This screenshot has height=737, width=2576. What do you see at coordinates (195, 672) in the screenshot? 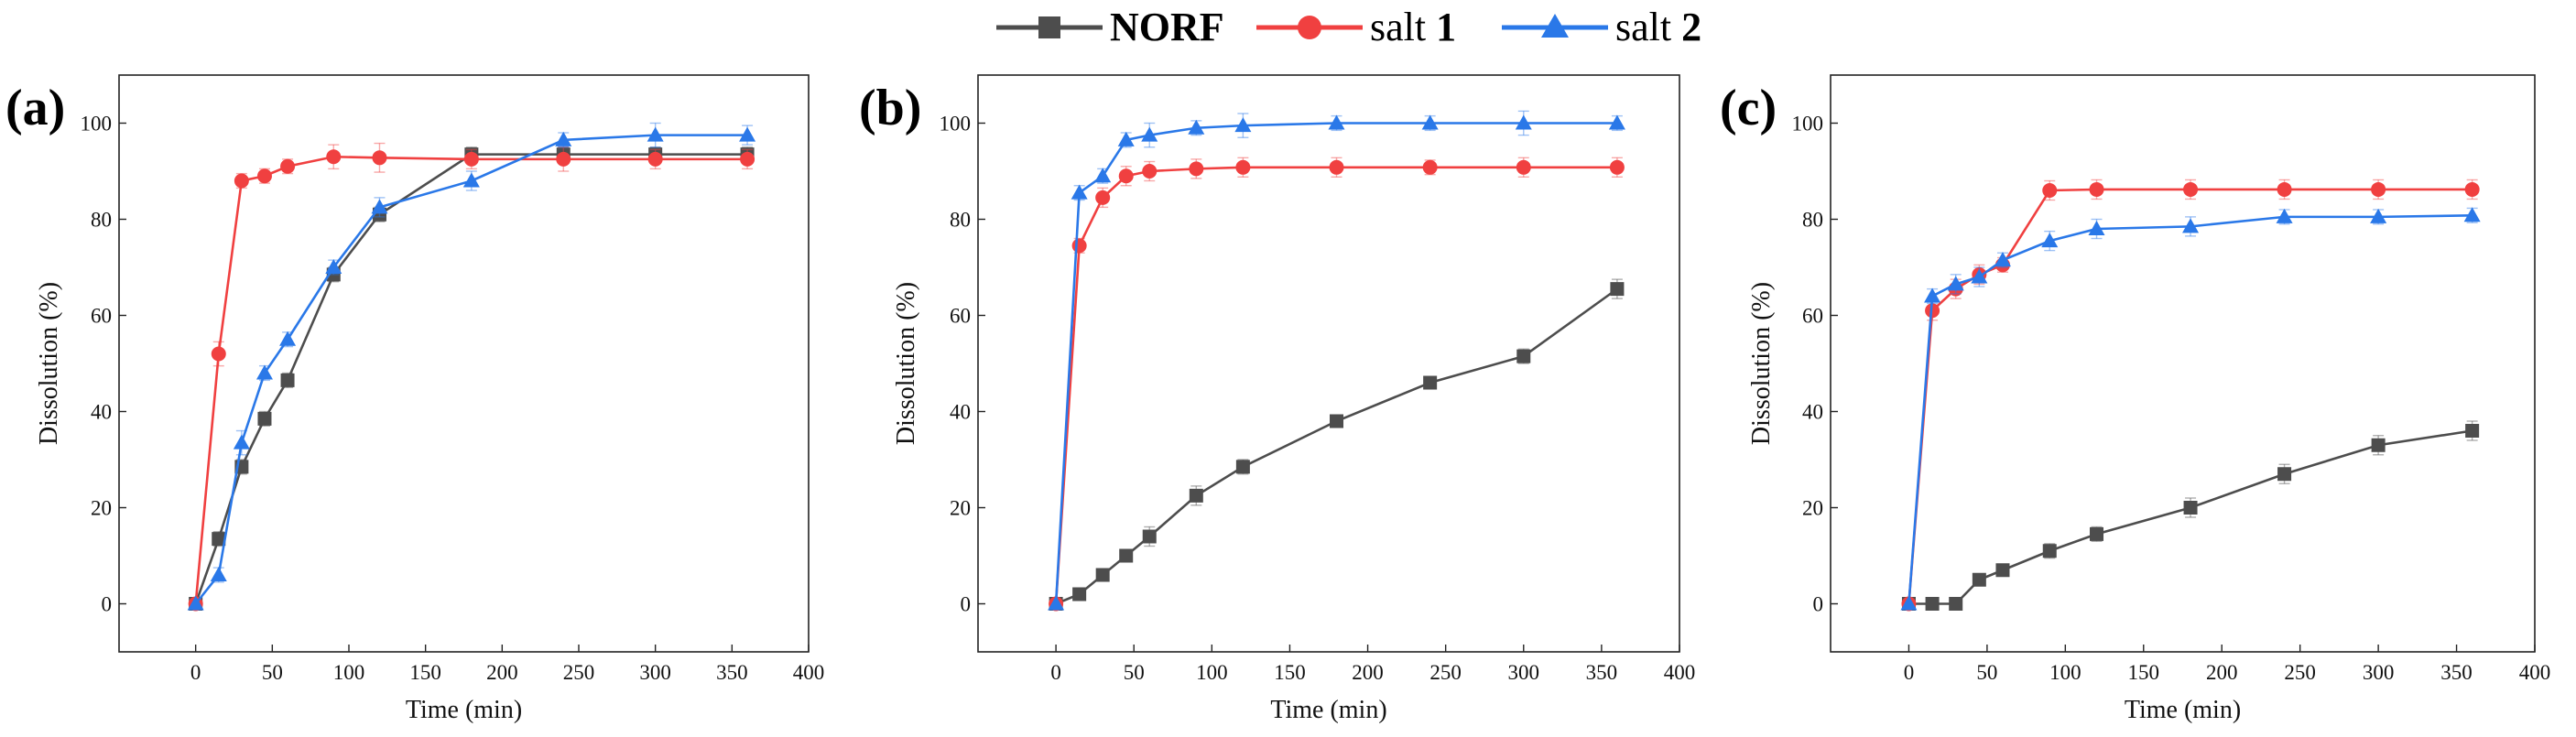
I see `x-tick-label: 0` at bounding box center [195, 672].